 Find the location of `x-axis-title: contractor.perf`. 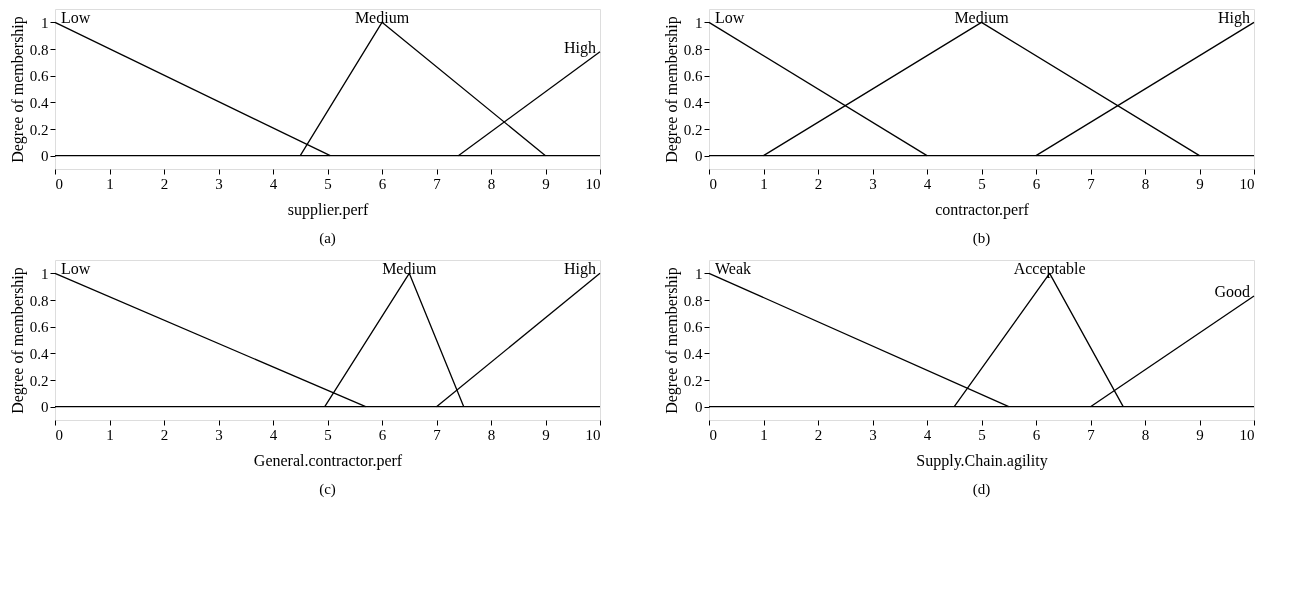

x-axis-title: contractor.perf is located at coordinates (982, 209).